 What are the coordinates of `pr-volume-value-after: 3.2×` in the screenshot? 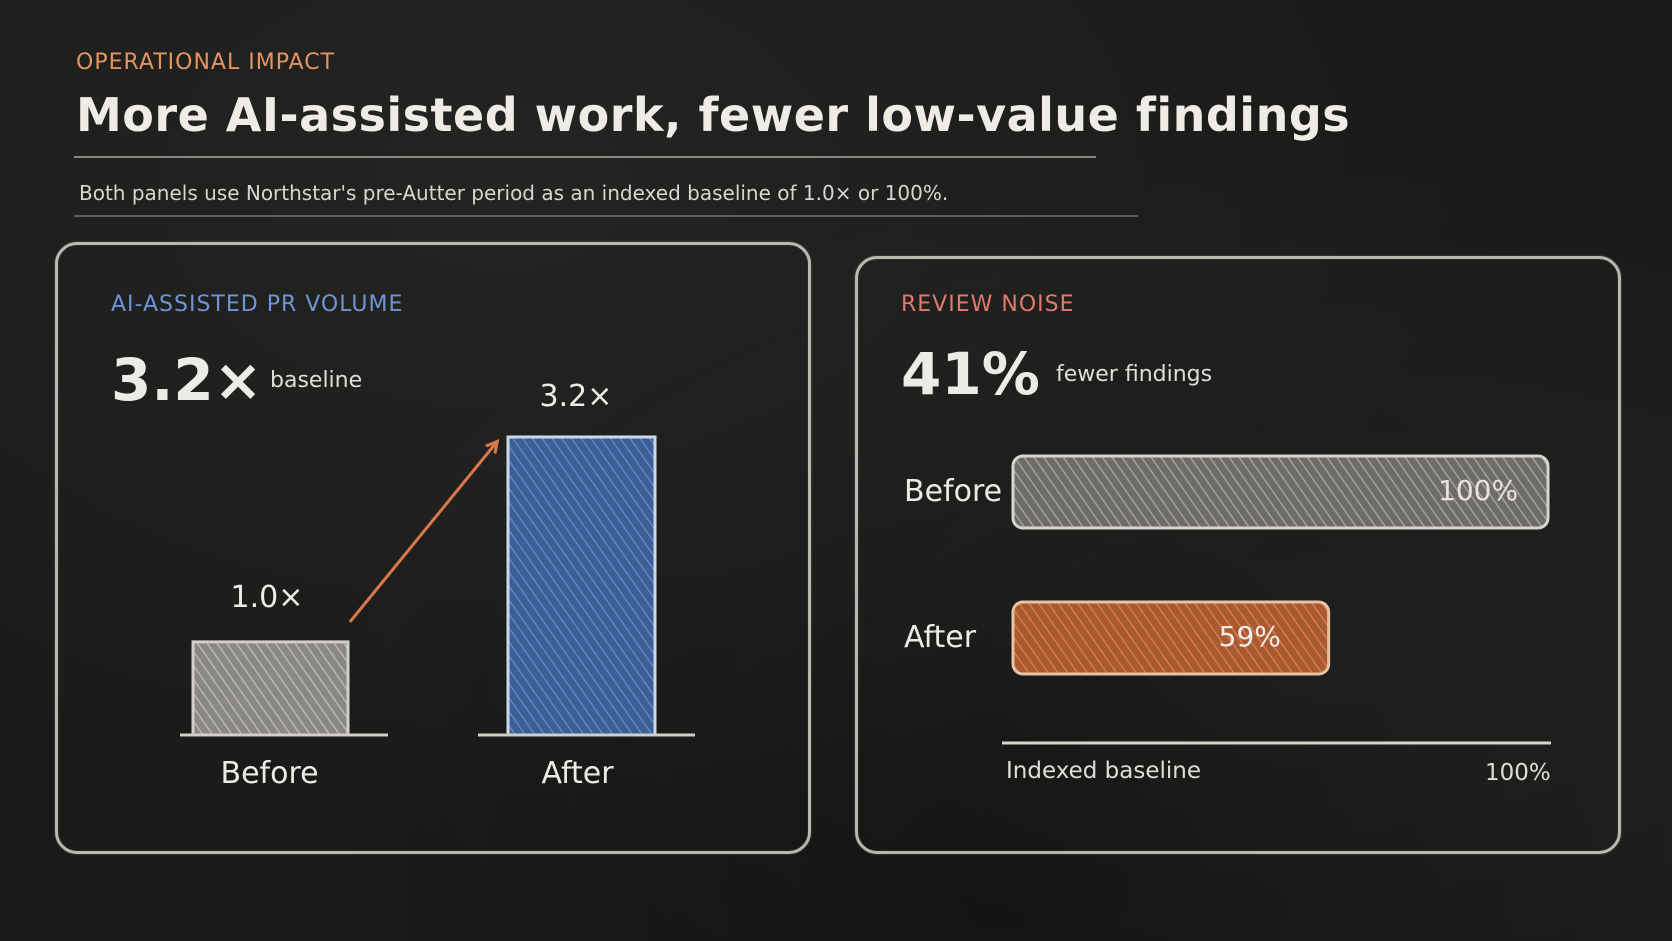 It's located at (576, 396).